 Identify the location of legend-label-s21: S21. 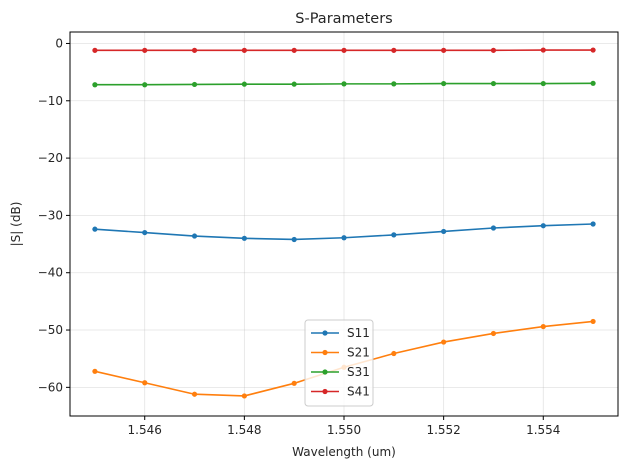
(358, 353).